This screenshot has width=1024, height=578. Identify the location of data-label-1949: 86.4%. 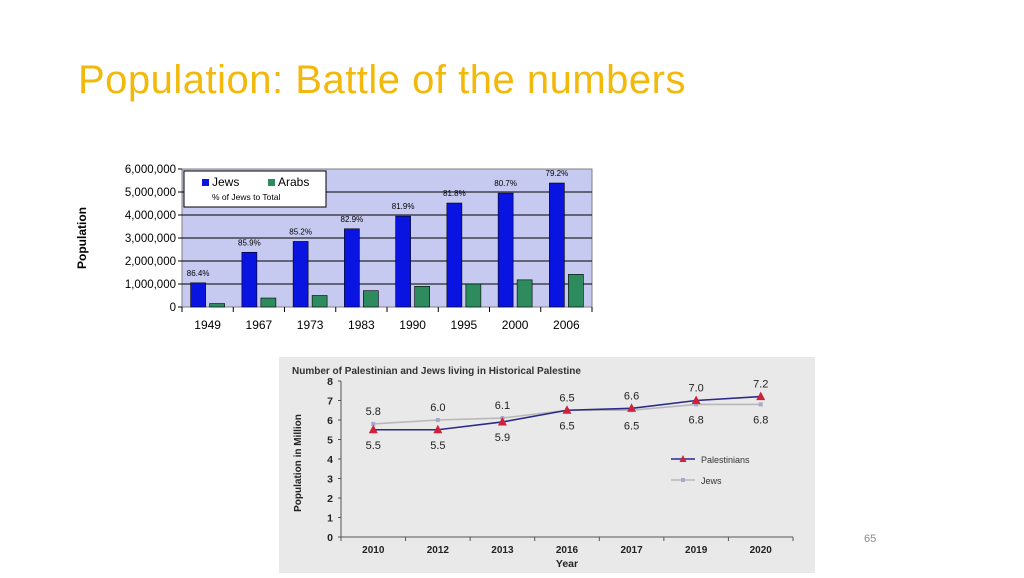
(198, 273).